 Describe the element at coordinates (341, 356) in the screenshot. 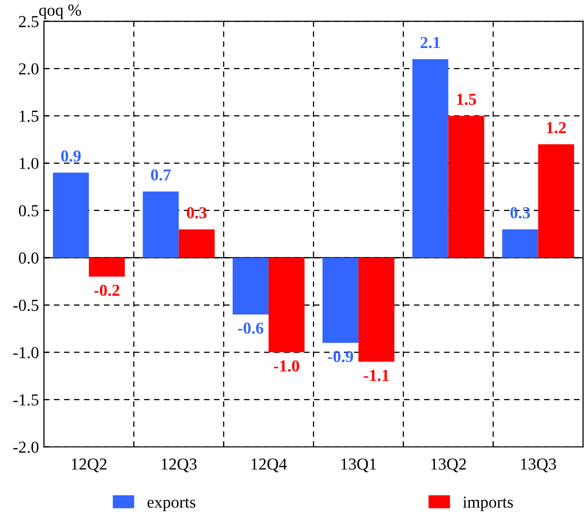

I see `data-label: -0.9` at that location.